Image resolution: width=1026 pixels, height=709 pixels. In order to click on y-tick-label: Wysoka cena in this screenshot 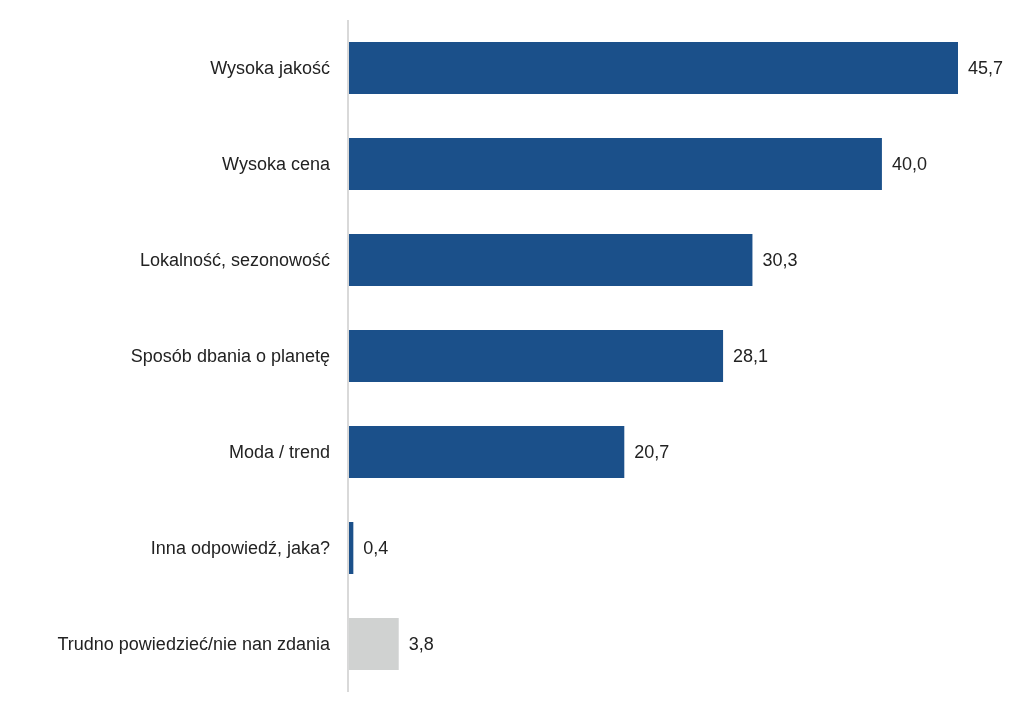, I will do `click(276, 164)`.